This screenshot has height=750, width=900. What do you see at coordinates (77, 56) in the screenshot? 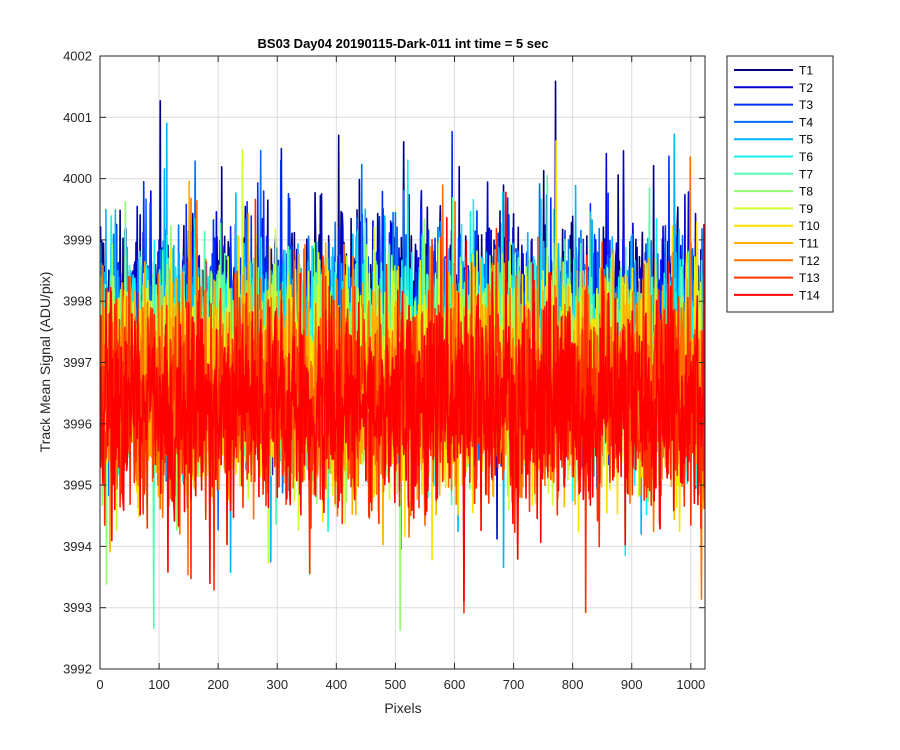
I see `y-tick-label: 4002` at bounding box center [77, 56].